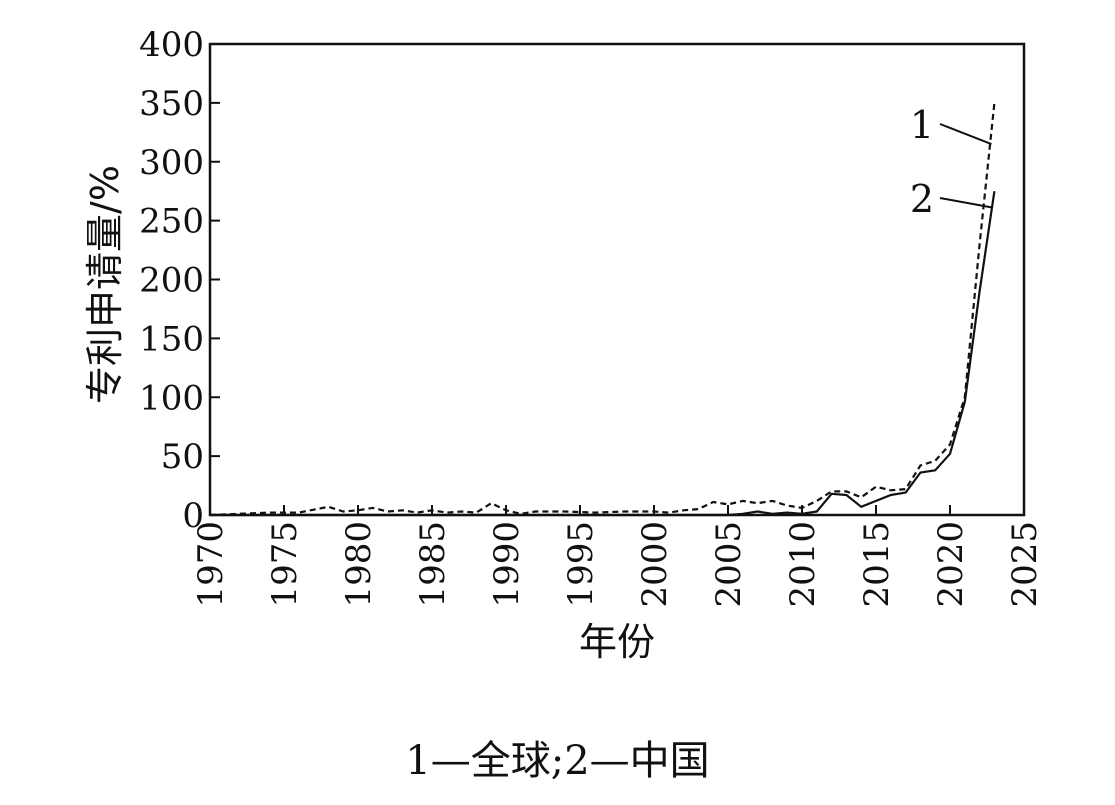  I want to click on x-tick-label: 2010, so click(803, 564).